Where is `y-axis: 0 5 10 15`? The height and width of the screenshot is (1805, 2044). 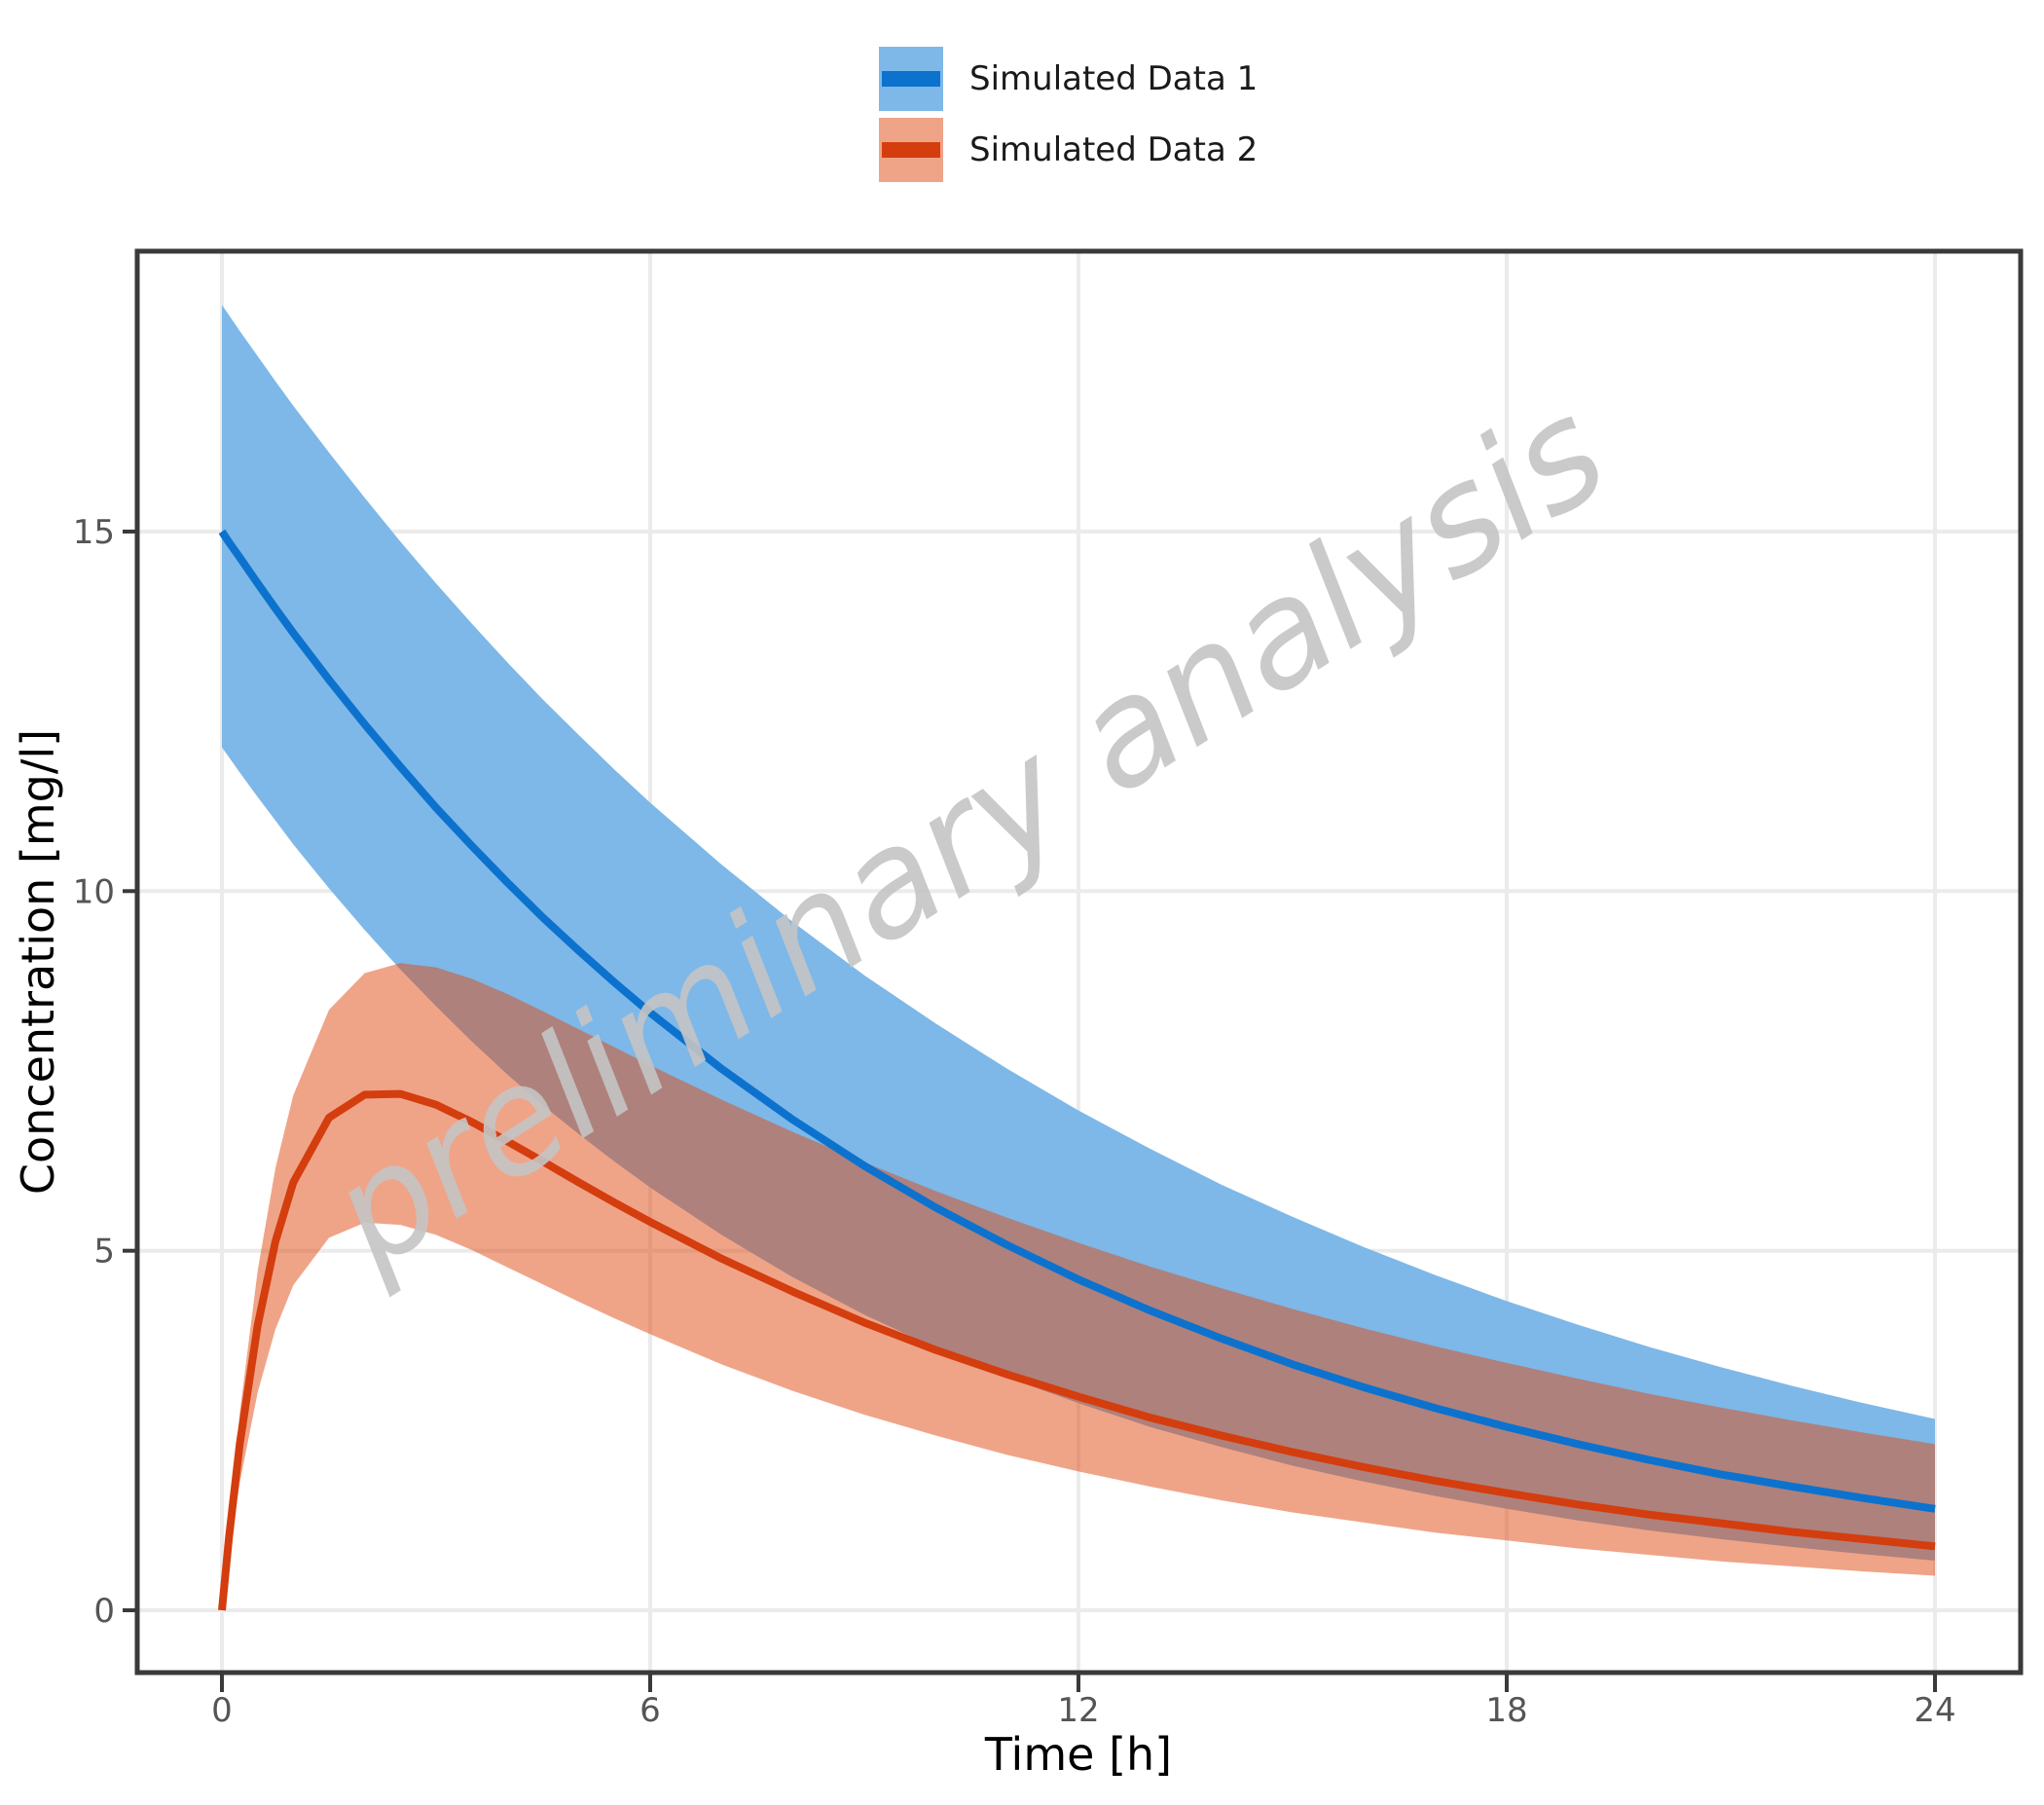
y-axis: 0 5 10 15 is located at coordinates (104, 1072).